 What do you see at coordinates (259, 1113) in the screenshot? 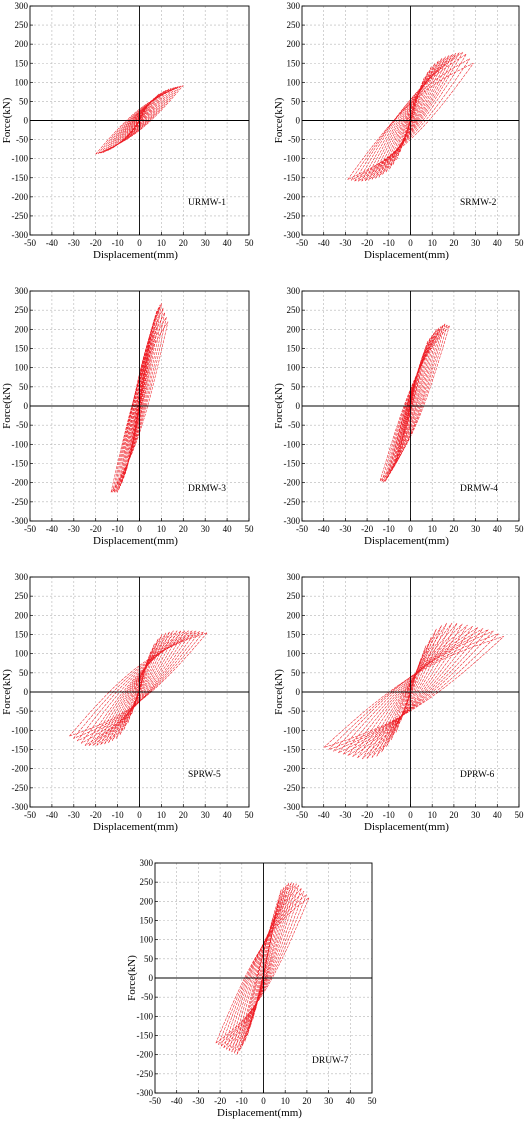
I see `x-axis-label: Displacement(mm)` at bounding box center [259, 1113].